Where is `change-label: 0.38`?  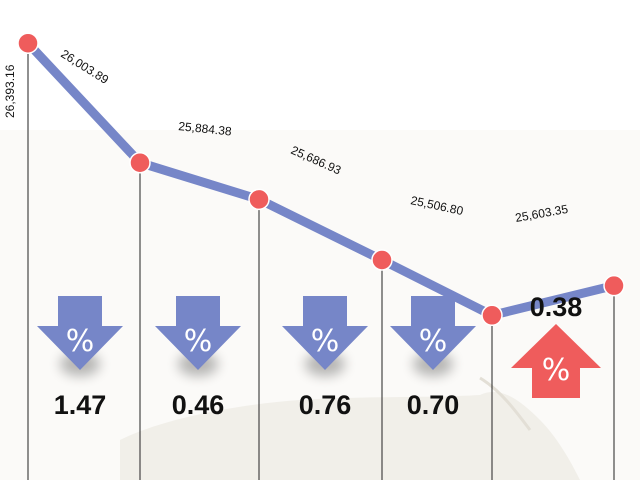
change-label: 0.38 is located at coordinates (556, 307).